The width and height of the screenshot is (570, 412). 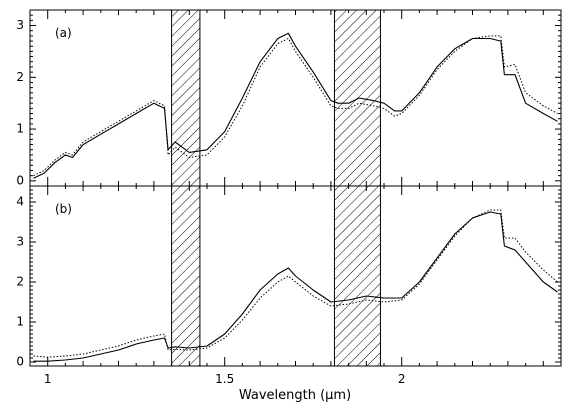 I want to click on panel-a-label: (a), so click(x=63, y=33).